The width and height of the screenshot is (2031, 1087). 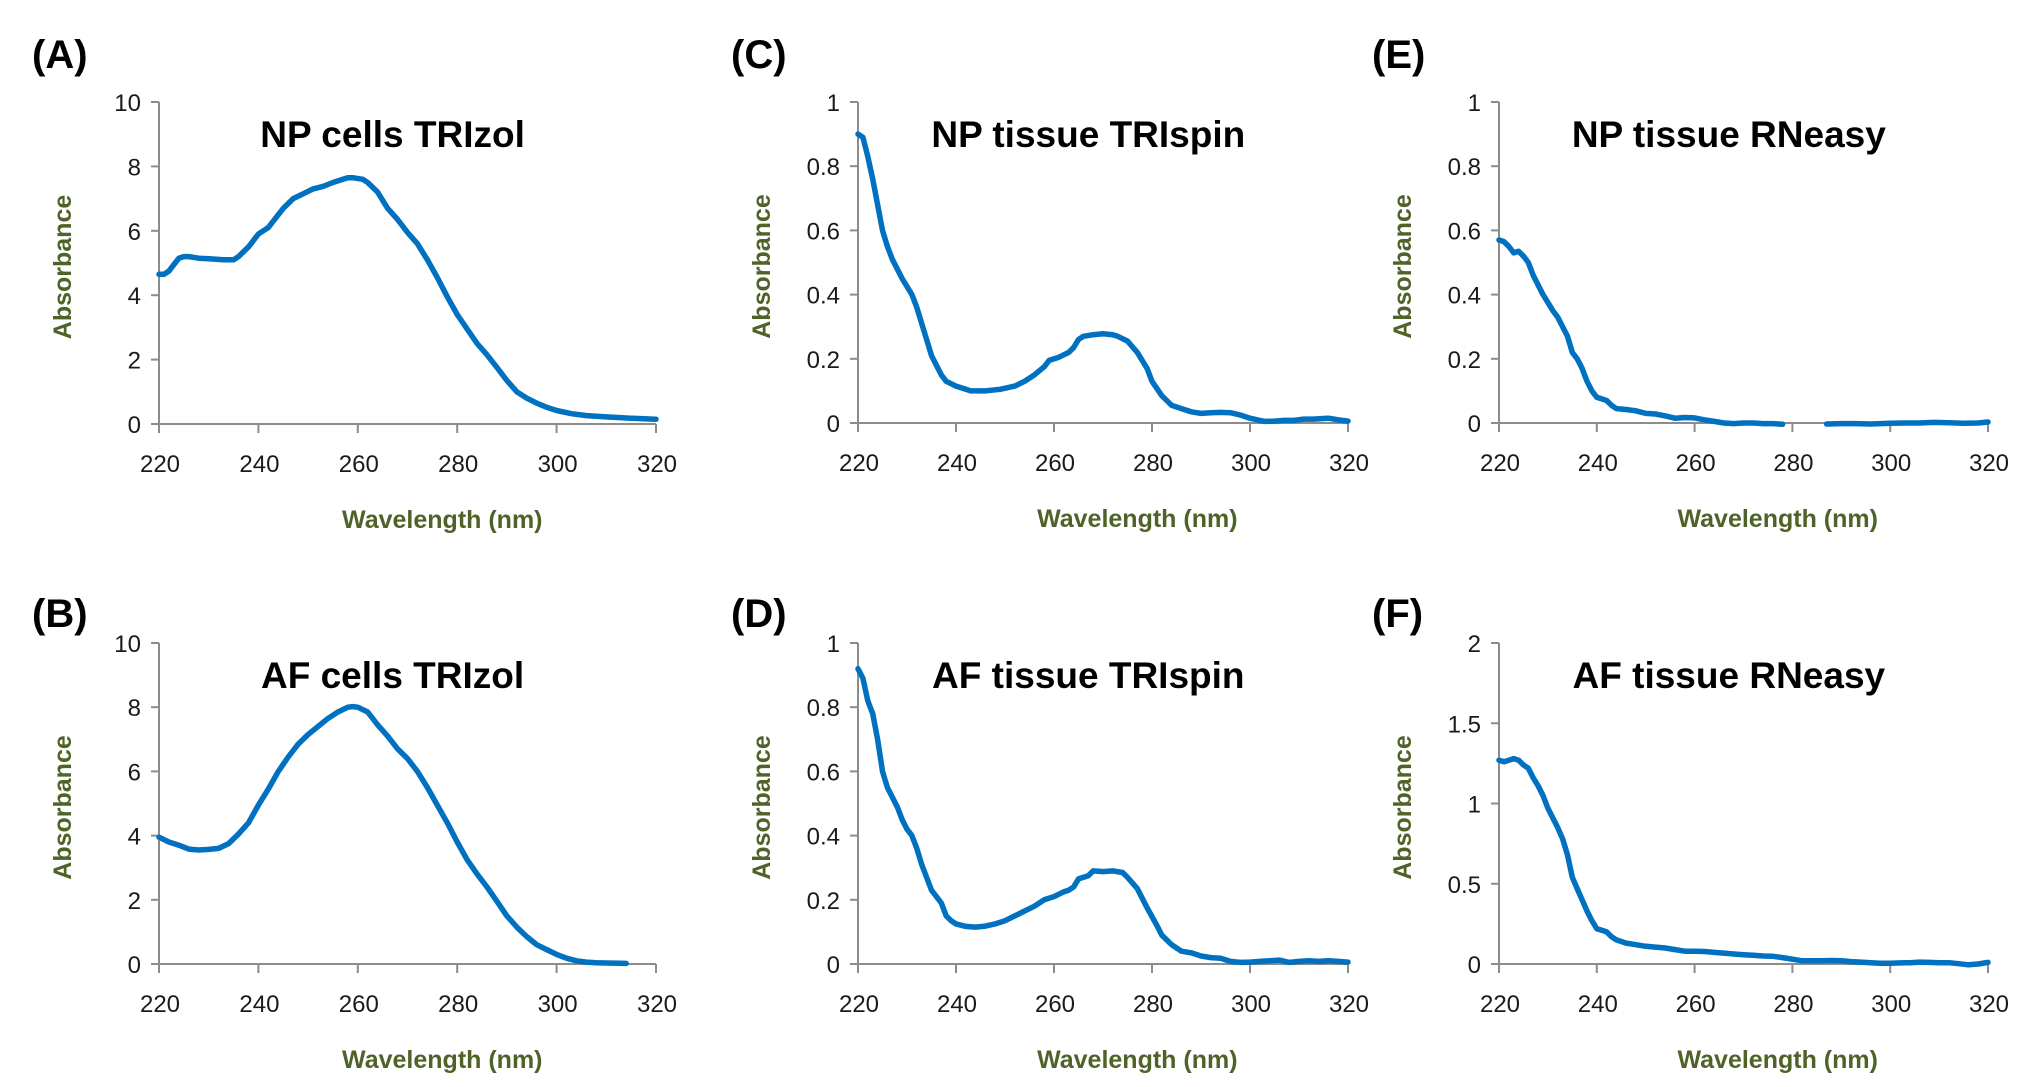 What do you see at coordinates (1729, 675) in the screenshot?
I see `chart-title: AF tissue RNeasy` at bounding box center [1729, 675].